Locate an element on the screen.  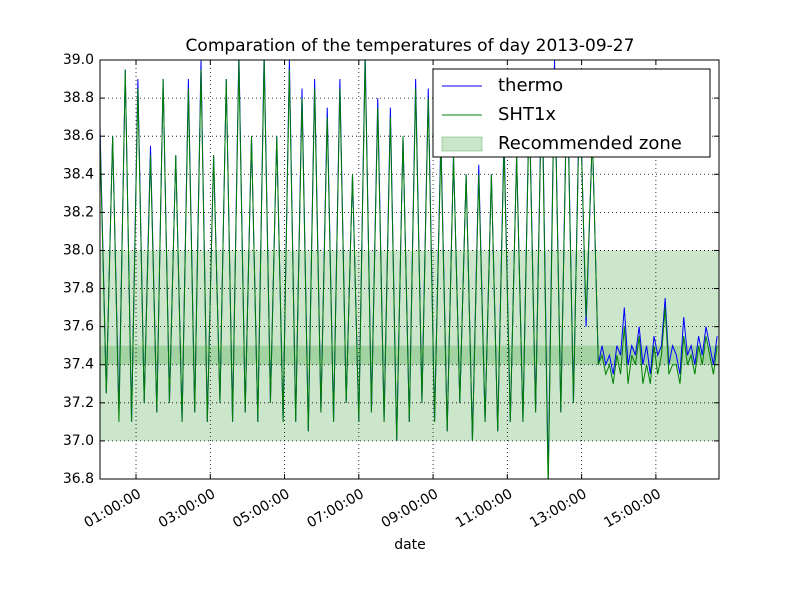
legend-label: SHT1x is located at coordinates (527, 114).